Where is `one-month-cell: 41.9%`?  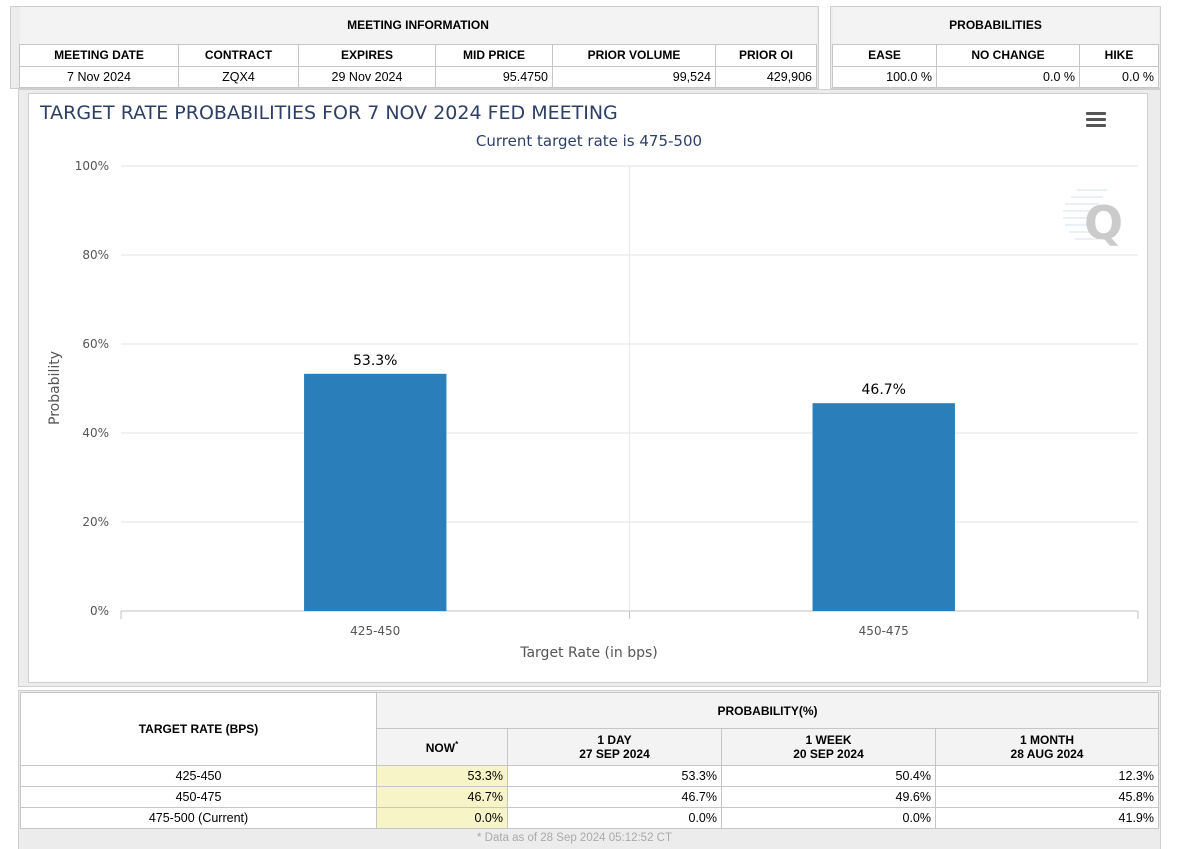 one-month-cell: 41.9% is located at coordinates (1047, 818).